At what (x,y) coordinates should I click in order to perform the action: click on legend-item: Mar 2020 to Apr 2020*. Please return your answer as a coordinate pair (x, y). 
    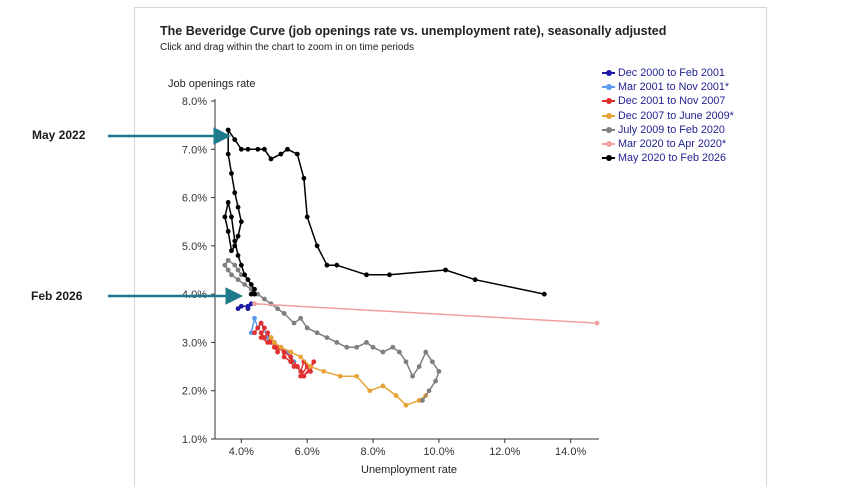
    Looking at the image, I should click on (668, 144).